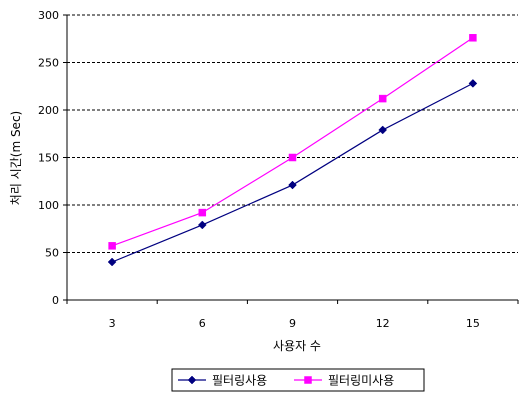 The height and width of the screenshot is (394, 522). What do you see at coordinates (361, 381) in the screenshot?
I see `legend-label: 필터링미사용` at bounding box center [361, 381].